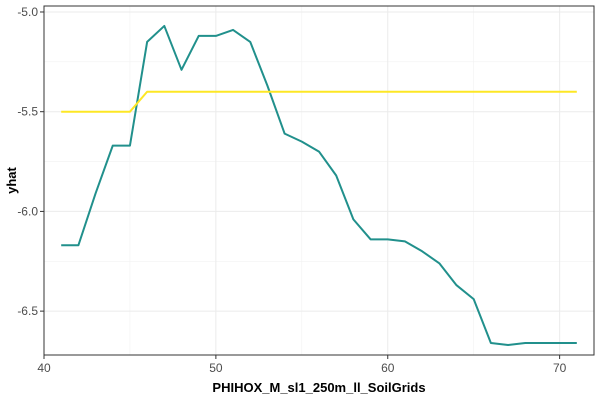 This screenshot has width=600, height=400. I want to click on y-tick-label: -6.5, so click(27, 311).